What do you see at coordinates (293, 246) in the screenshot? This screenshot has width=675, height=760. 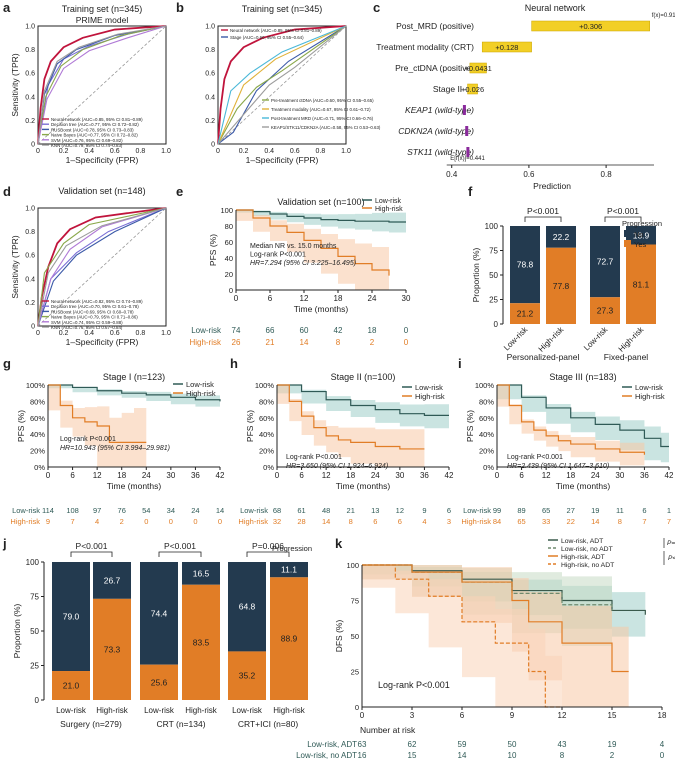 I see `annotation: Median NR vs. 15.0 months` at bounding box center [293, 246].